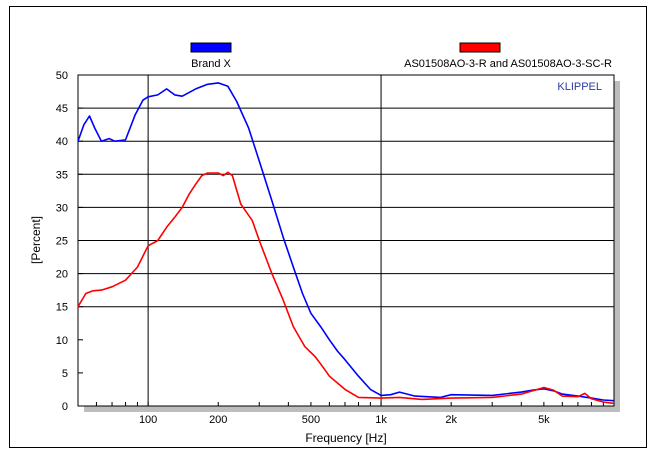  What do you see at coordinates (65, 407) in the screenshot?
I see `y-tick-label: 0` at bounding box center [65, 407].